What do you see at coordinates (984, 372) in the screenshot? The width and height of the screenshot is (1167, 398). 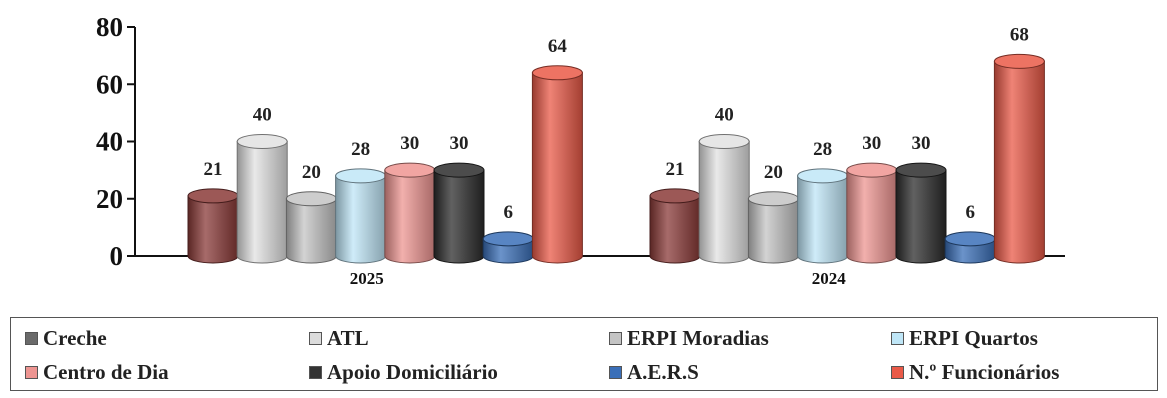 I see `legend-label: N.º Funcionários` at bounding box center [984, 372].